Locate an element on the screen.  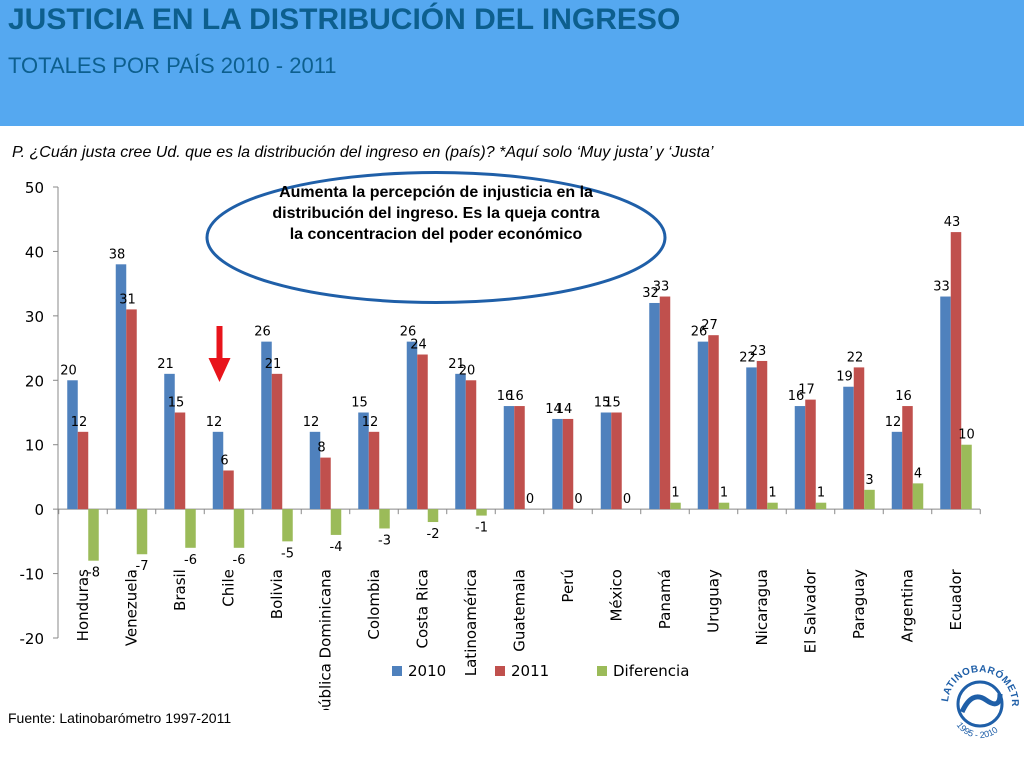
value-label-2011-17: 22 is located at coordinates (855, 357).